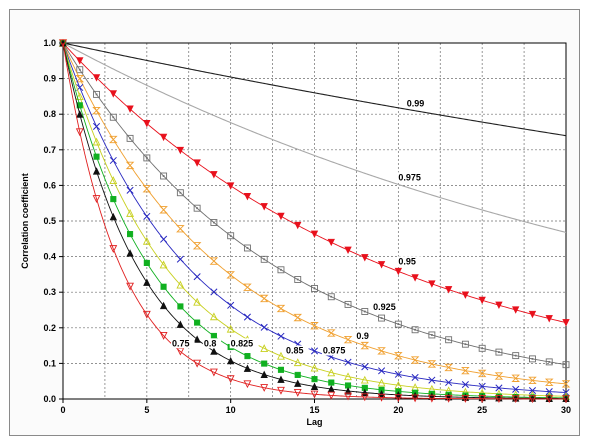 Image resolution: width=590 pixels, height=445 pixels. Describe the element at coordinates (384, 307) in the screenshot. I see `curve-label: 0.925` at that location.